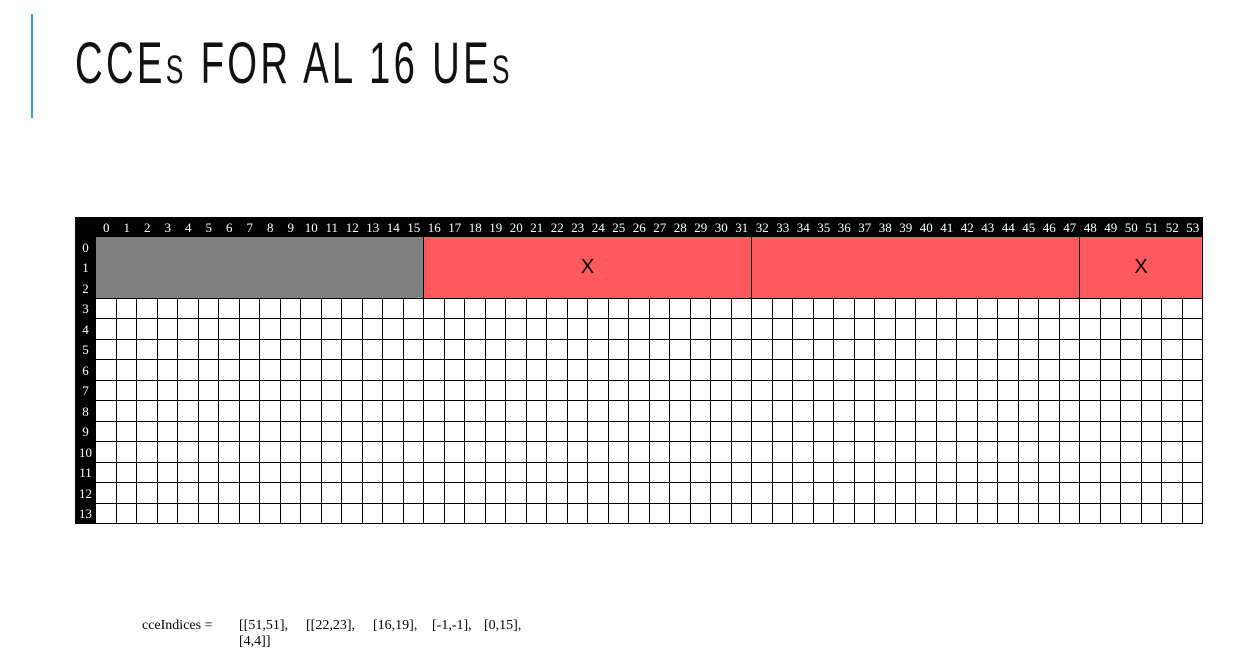 The height and width of the screenshot is (656, 1235). Describe the element at coordinates (1110, 227) in the screenshot. I see `column-header: 49` at that location.